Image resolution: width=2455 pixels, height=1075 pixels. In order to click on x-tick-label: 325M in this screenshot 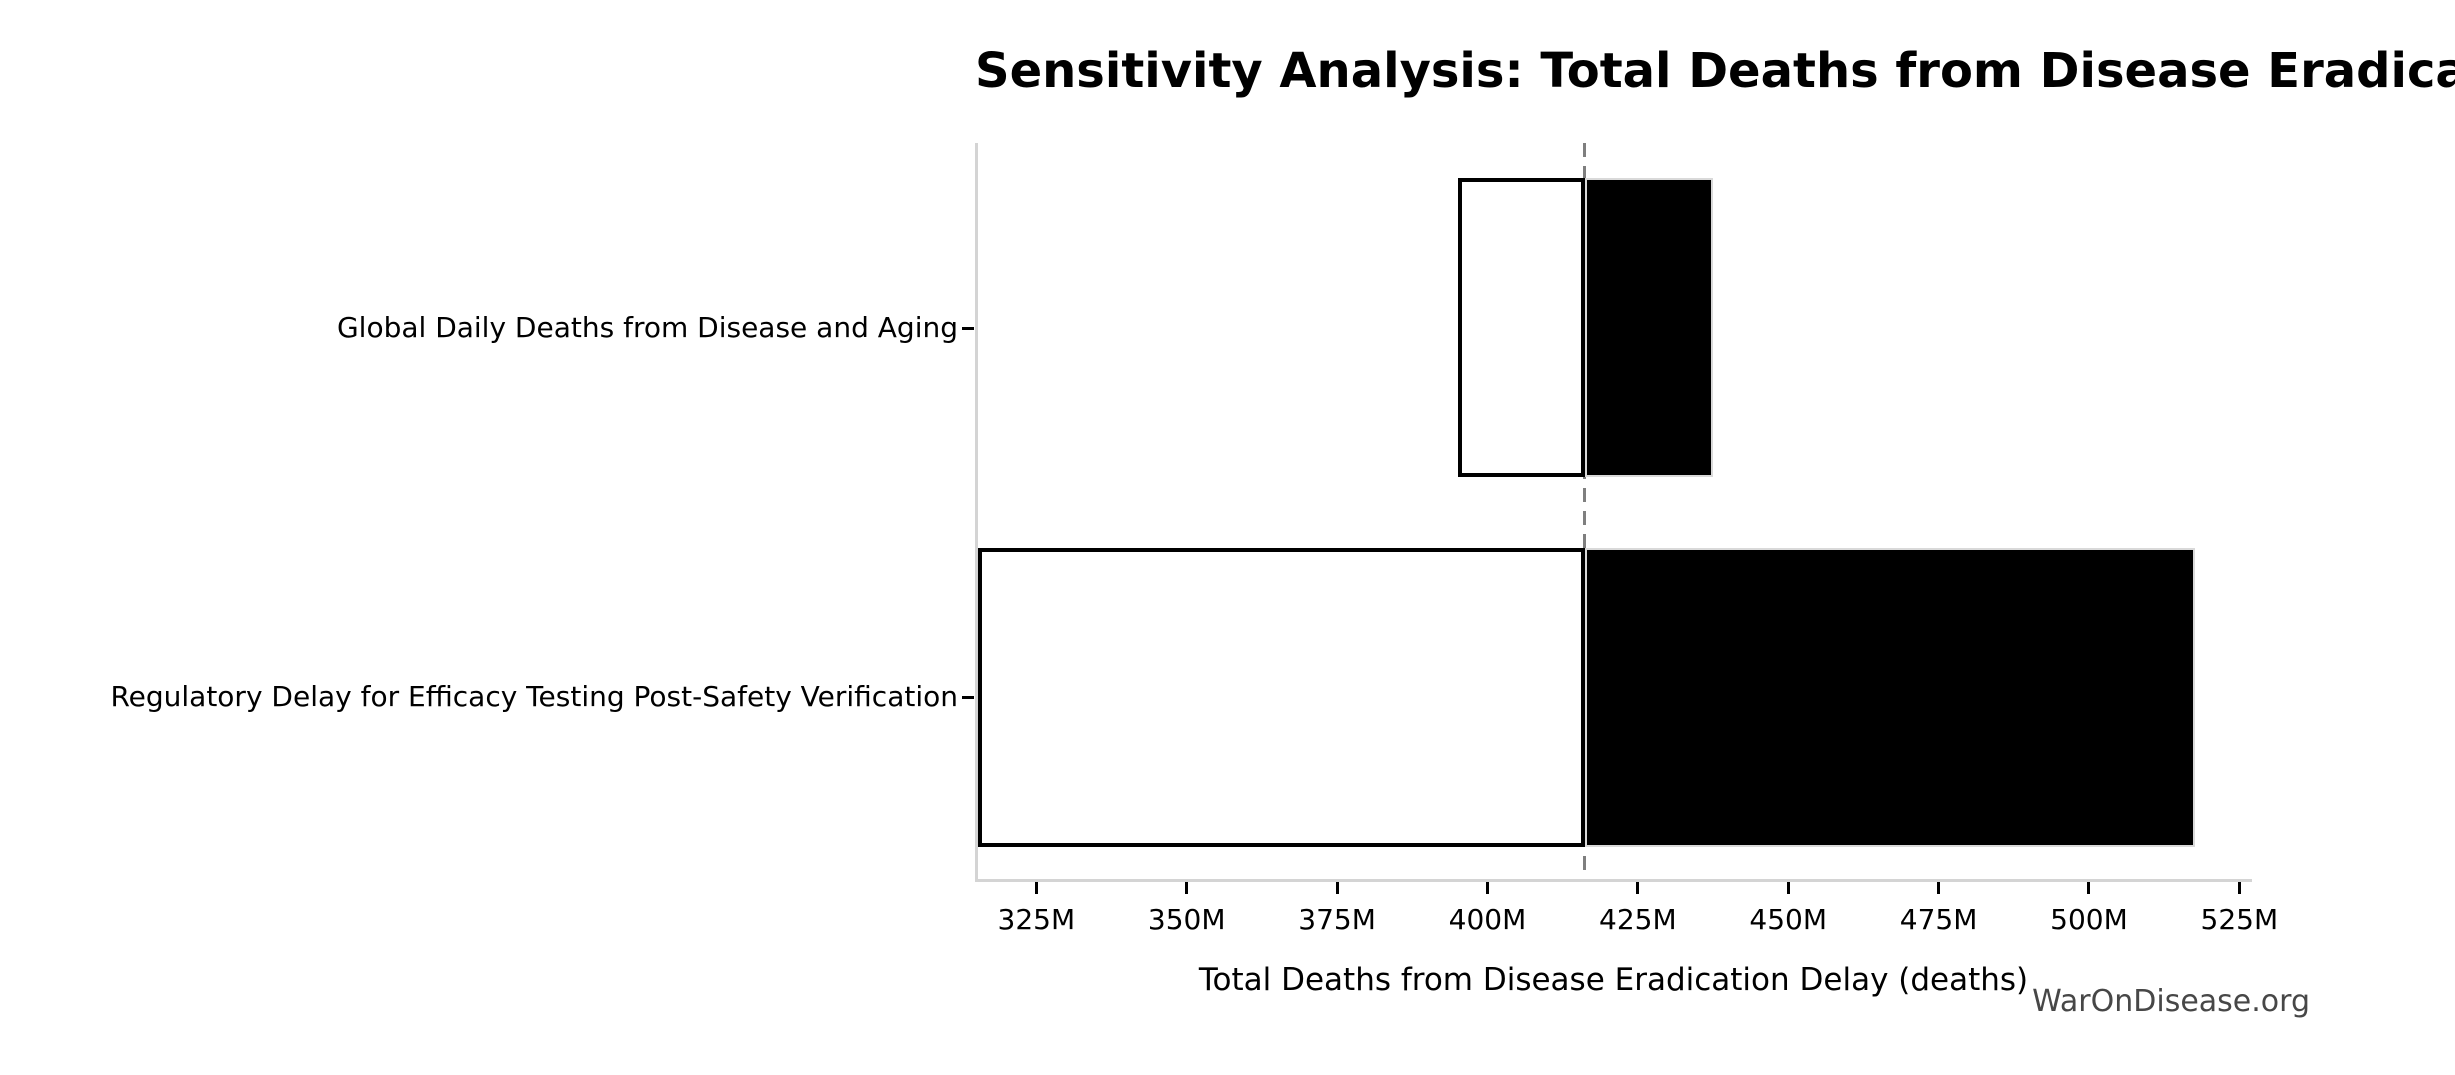, I will do `click(1036, 919)`.